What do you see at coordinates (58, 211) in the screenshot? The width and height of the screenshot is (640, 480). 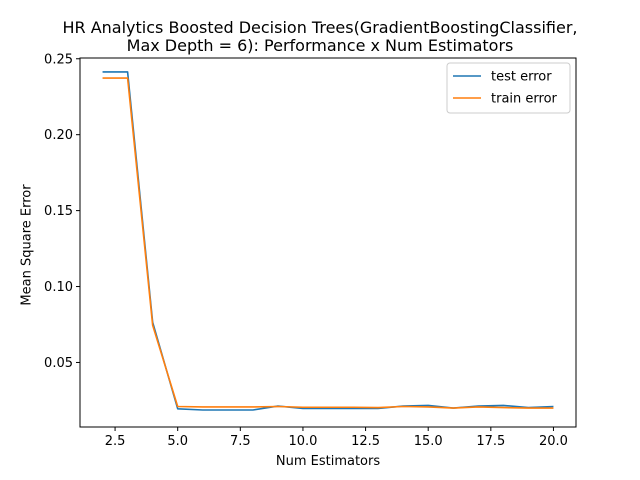 I see `y-tick-label: 0.15` at bounding box center [58, 211].